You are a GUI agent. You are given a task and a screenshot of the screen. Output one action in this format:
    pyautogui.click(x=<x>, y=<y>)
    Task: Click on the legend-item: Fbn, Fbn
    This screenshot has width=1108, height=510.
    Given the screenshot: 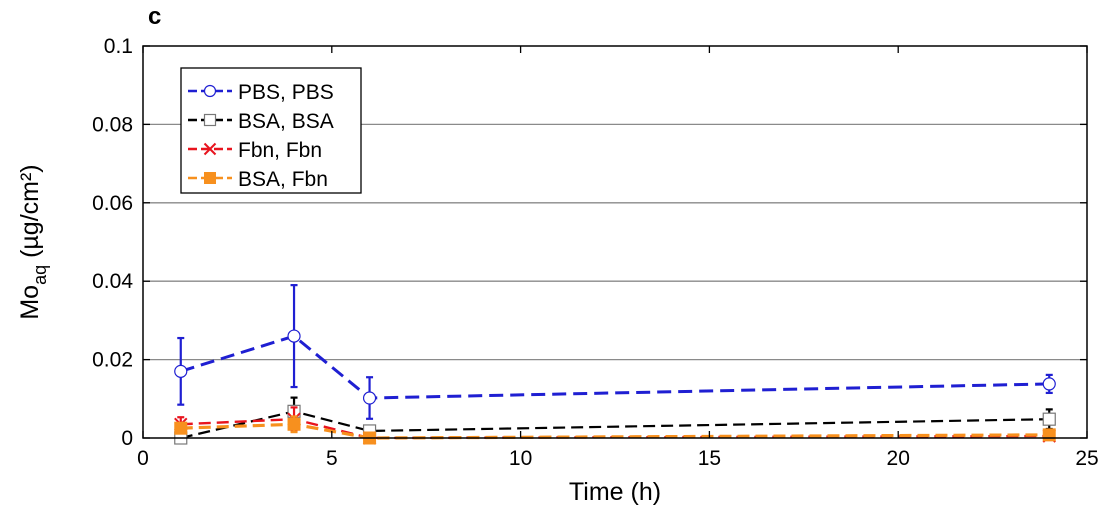 What is the action you would take?
    pyautogui.click(x=255, y=150)
    